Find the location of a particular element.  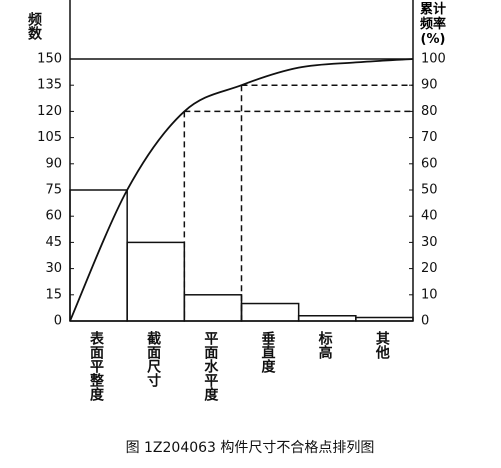

x-tick-label: 表面平整度 is located at coordinates (96, 366).